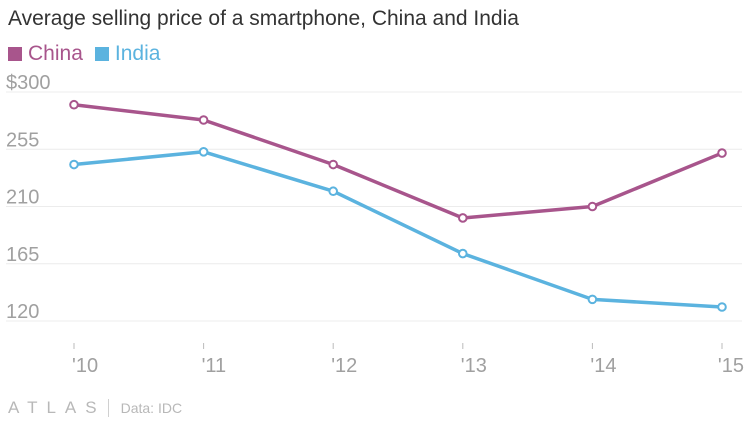  What do you see at coordinates (22, 255) in the screenshot?
I see `y-tick-label: 165` at bounding box center [22, 255].